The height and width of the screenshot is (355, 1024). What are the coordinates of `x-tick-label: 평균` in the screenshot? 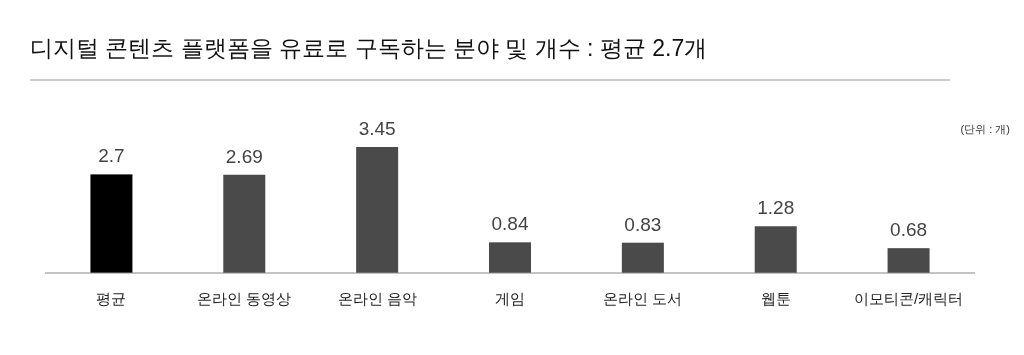 It's located at (111, 298).